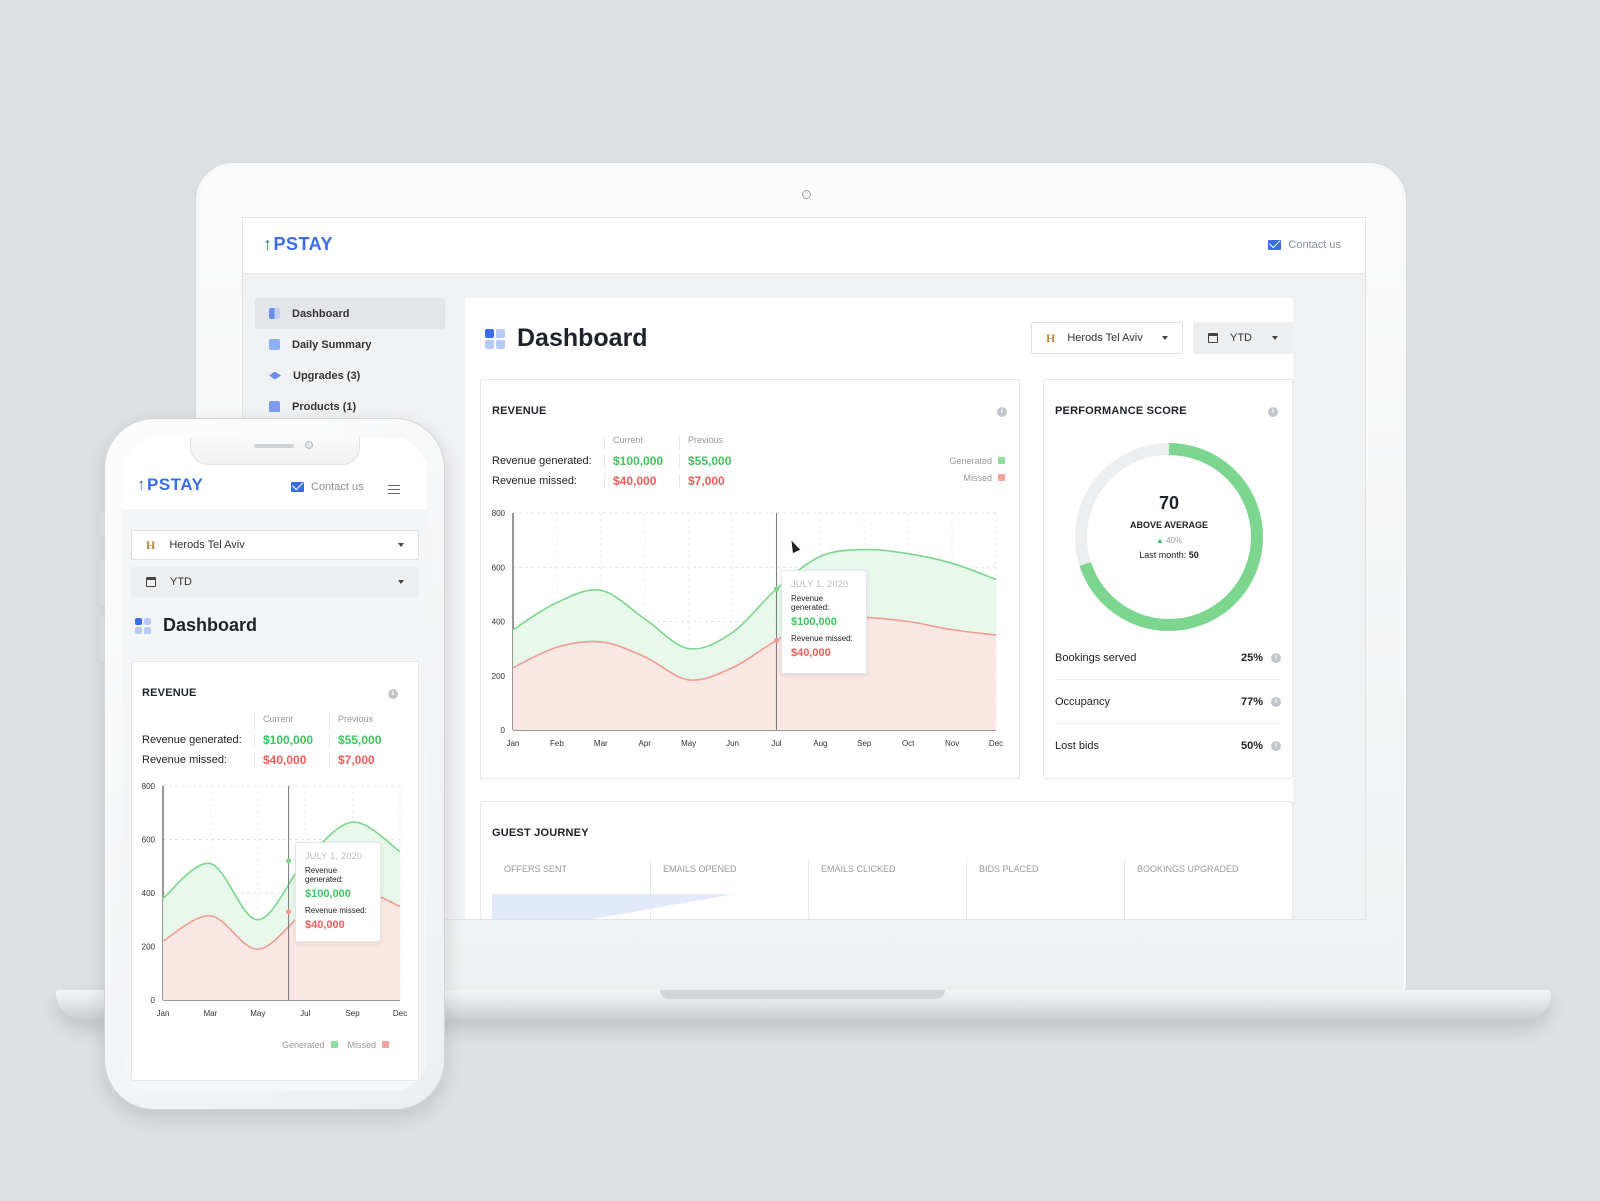 This screenshot has height=1201, width=1600. Describe the element at coordinates (732, 743) in the screenshot. I see `x-tick-label: Jun` at that location.